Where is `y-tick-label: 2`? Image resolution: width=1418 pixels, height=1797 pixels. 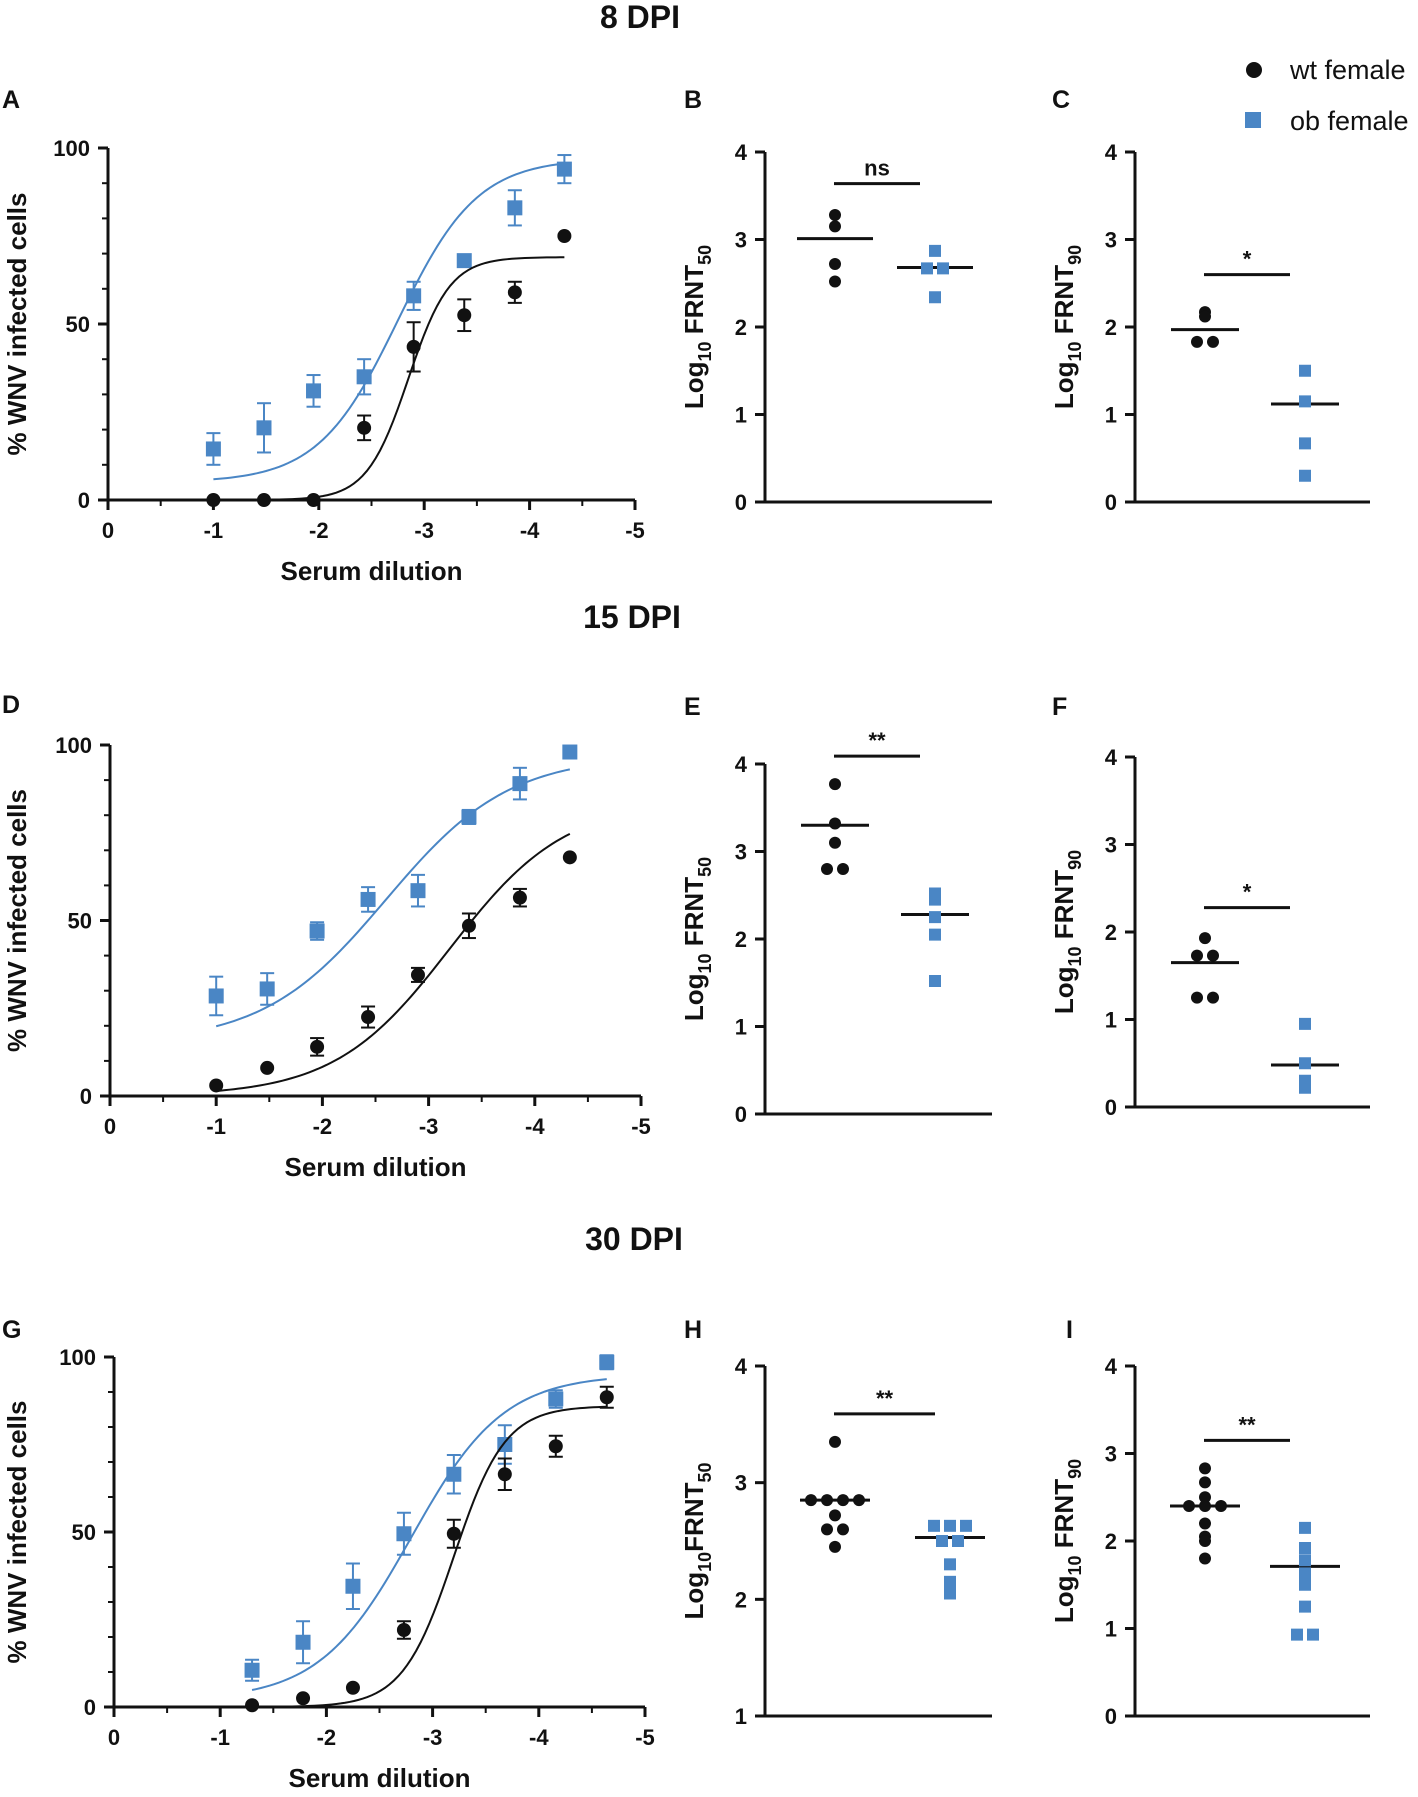 y-tick-label: 2 is located at coordinates (741, 939).